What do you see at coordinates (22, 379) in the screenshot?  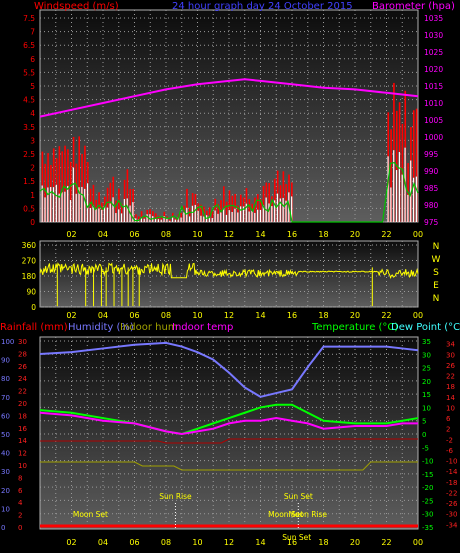 I see `rain-tick-label: 24` at bounding box center [22, 379].